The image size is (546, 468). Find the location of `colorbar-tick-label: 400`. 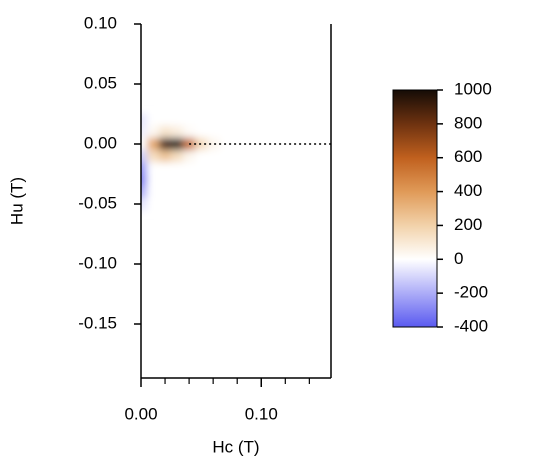

colorbar-tick-label: 400 is located at coordinates (468, 190).